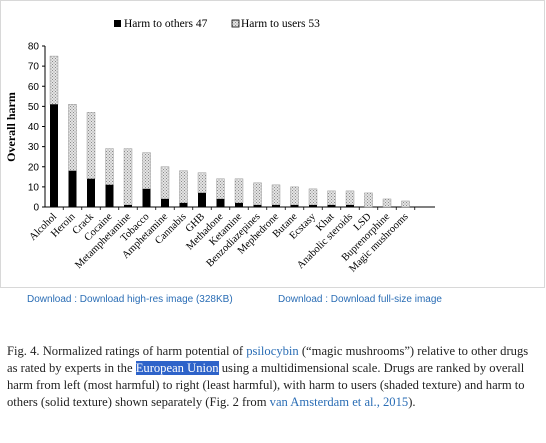 The image size is (546, 443). What do you see at coordinates (11, 127) in the screenshot?
I see `y-axis-label: Overall harm` at bounding box center [11, 127].